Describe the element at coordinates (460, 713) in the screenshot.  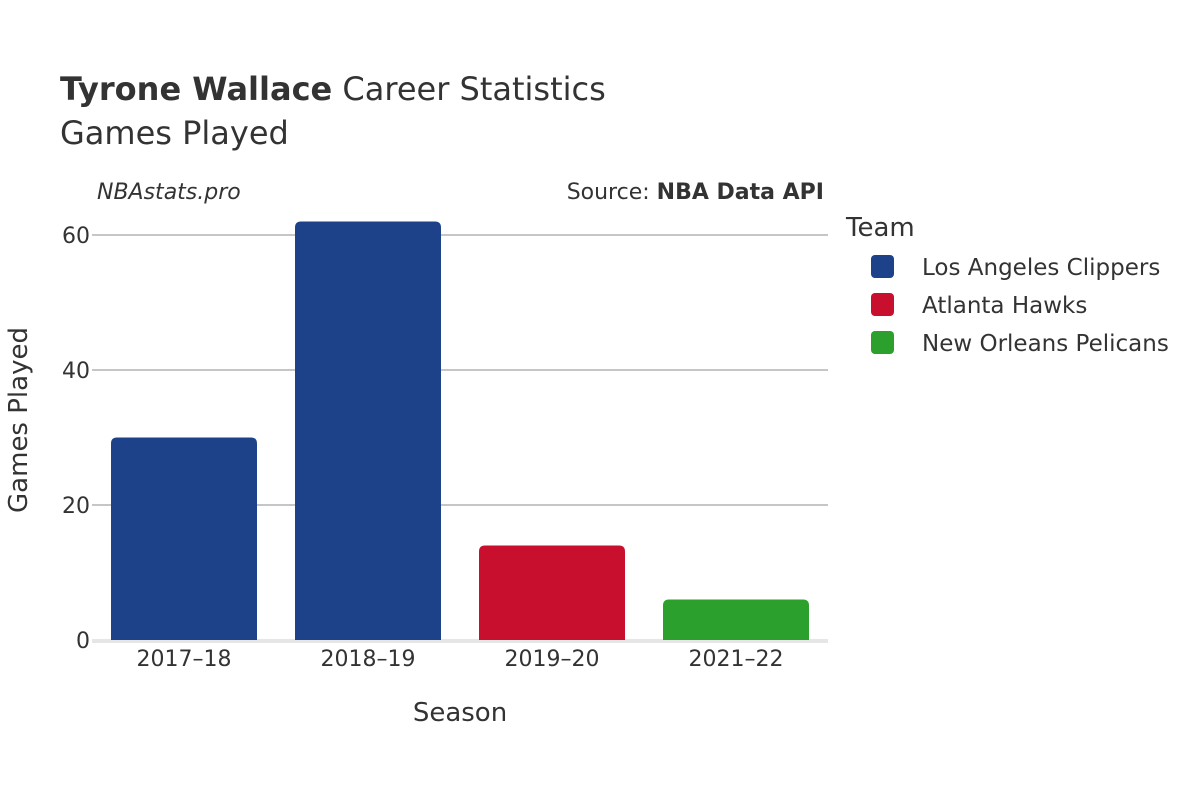
I see `x-axis-title: Season` at that location.